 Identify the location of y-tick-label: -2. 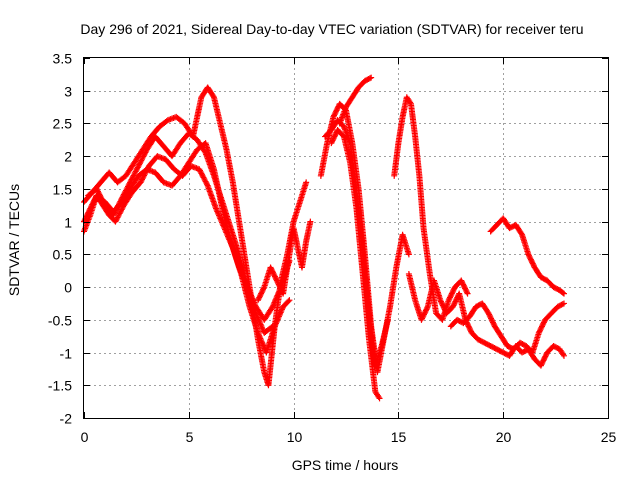
(66, 419).